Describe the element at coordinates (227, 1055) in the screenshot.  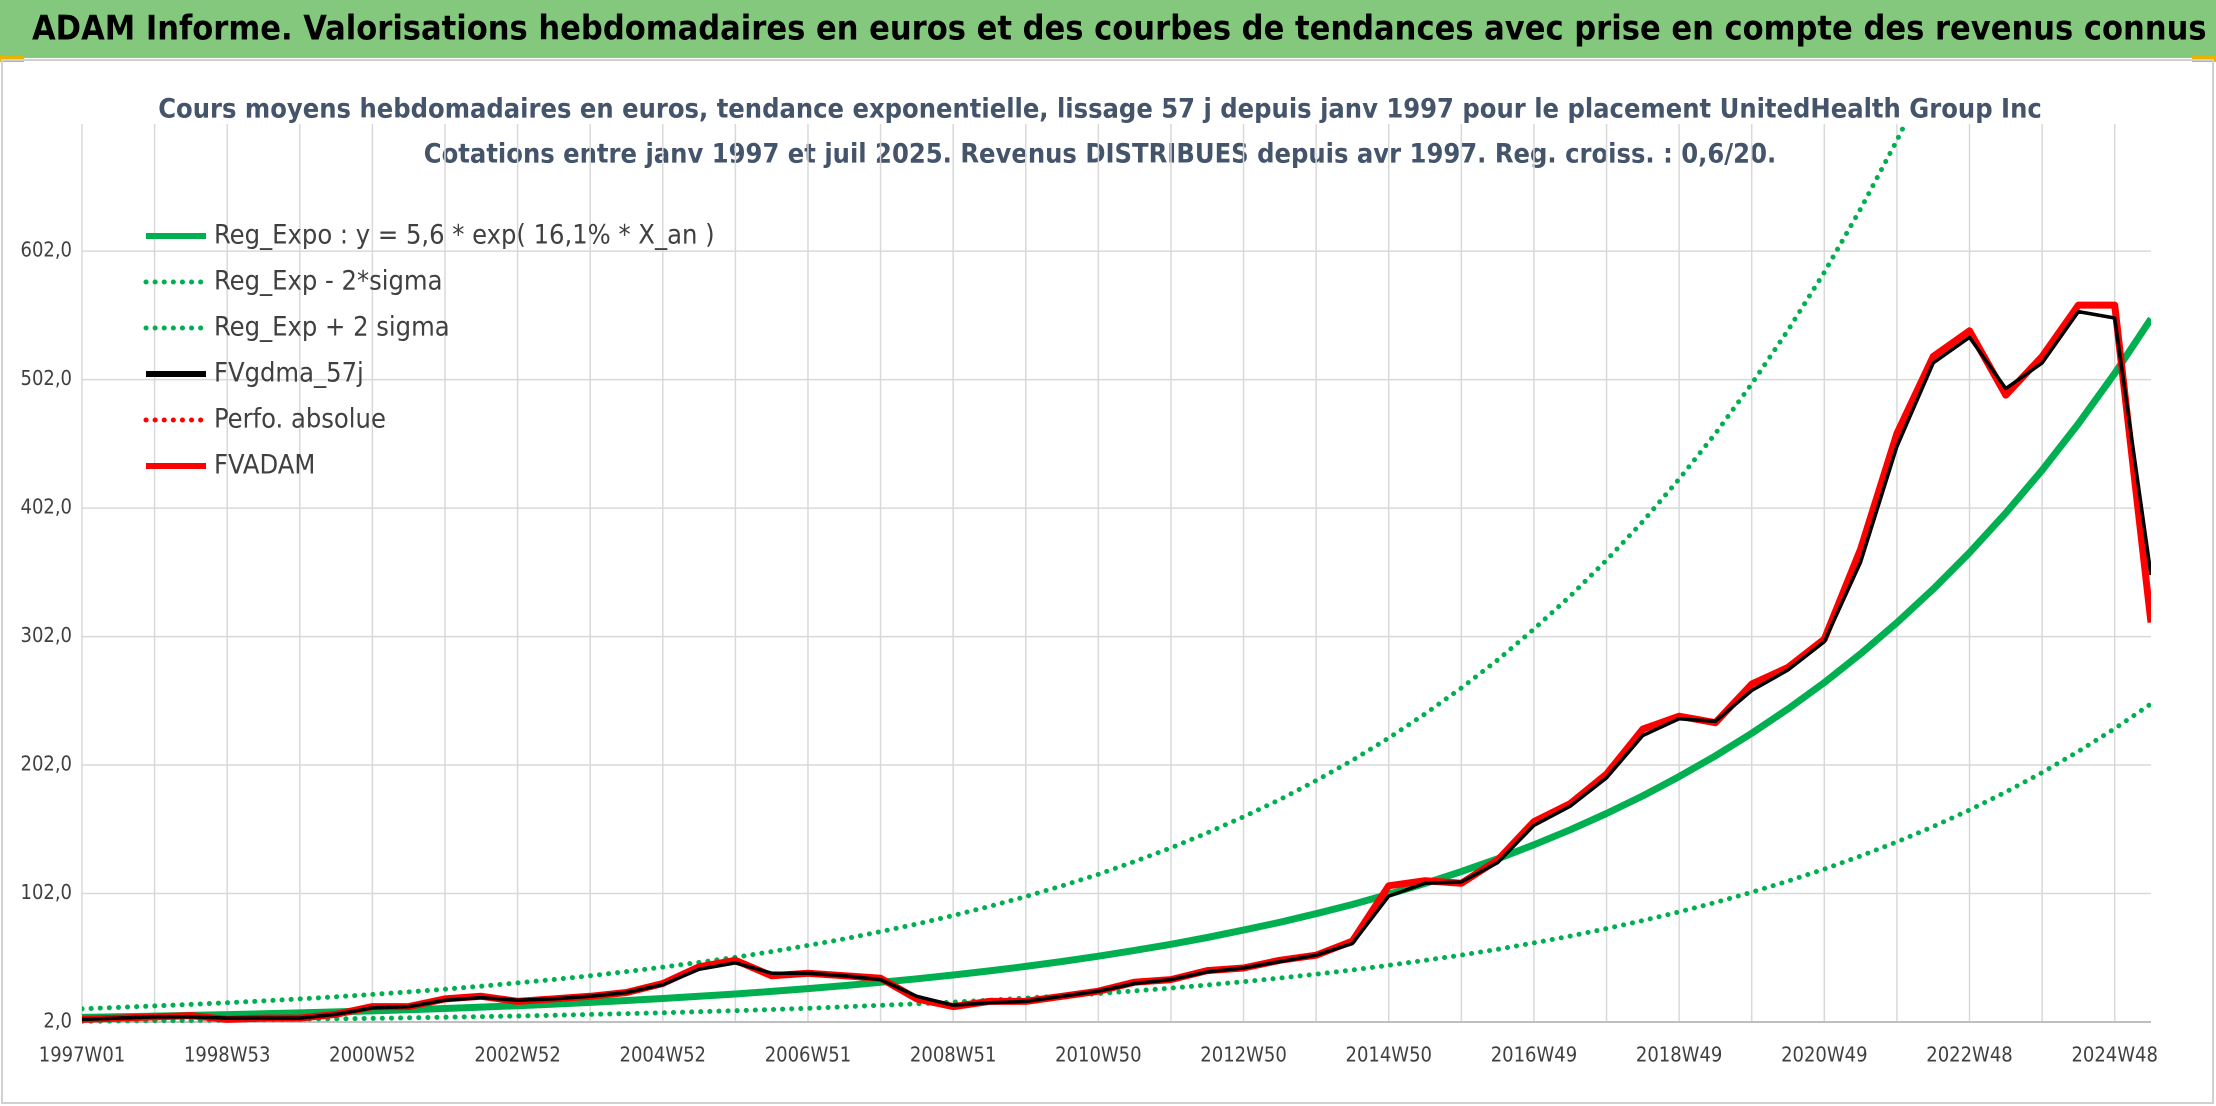
I see `x-tick-label: 1998W53` at that location.